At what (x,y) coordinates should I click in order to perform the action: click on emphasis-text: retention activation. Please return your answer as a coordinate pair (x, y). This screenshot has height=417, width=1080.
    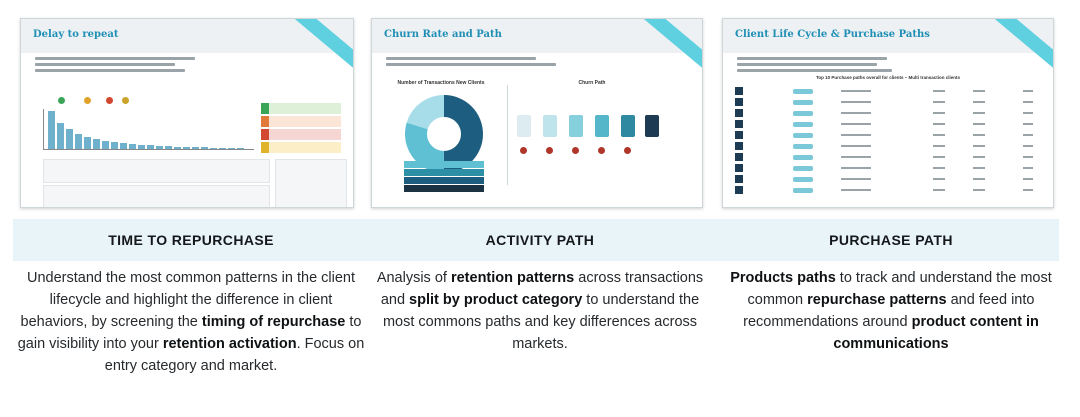
    Looking at the image, I should click on (229, 344).